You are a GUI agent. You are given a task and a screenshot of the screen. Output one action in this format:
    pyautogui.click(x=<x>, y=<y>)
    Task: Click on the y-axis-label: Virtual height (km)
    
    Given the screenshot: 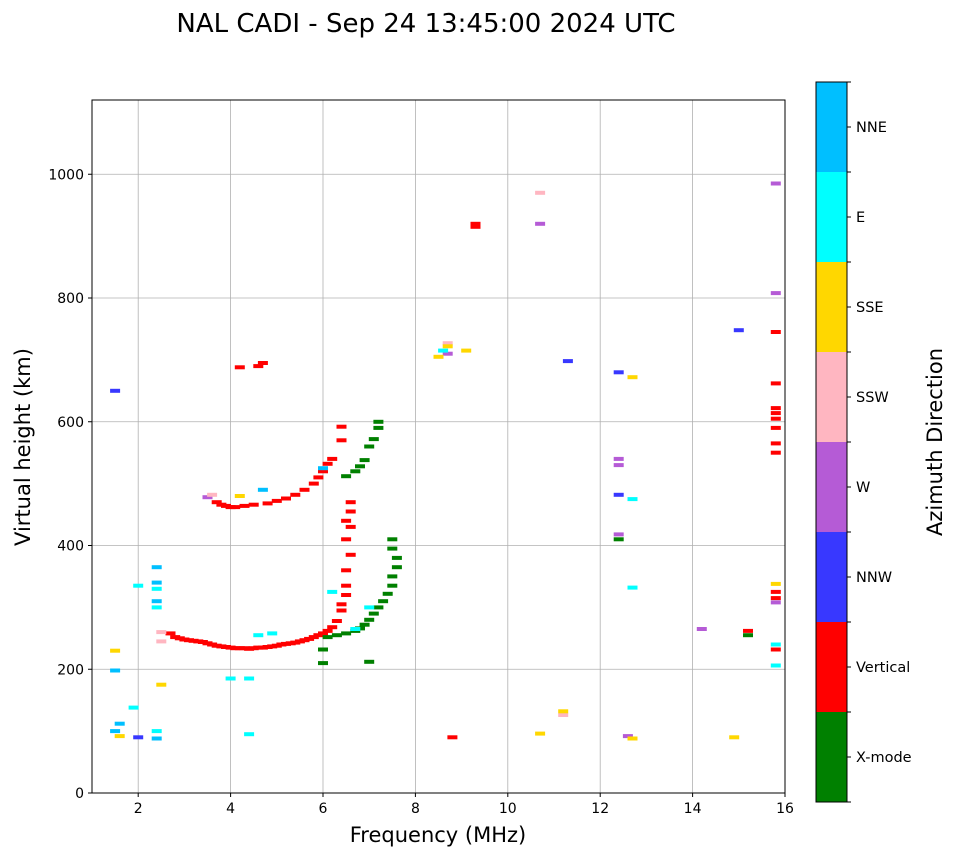 What is the action you would take?
    pyautogui.click(x=23, y=447)
    